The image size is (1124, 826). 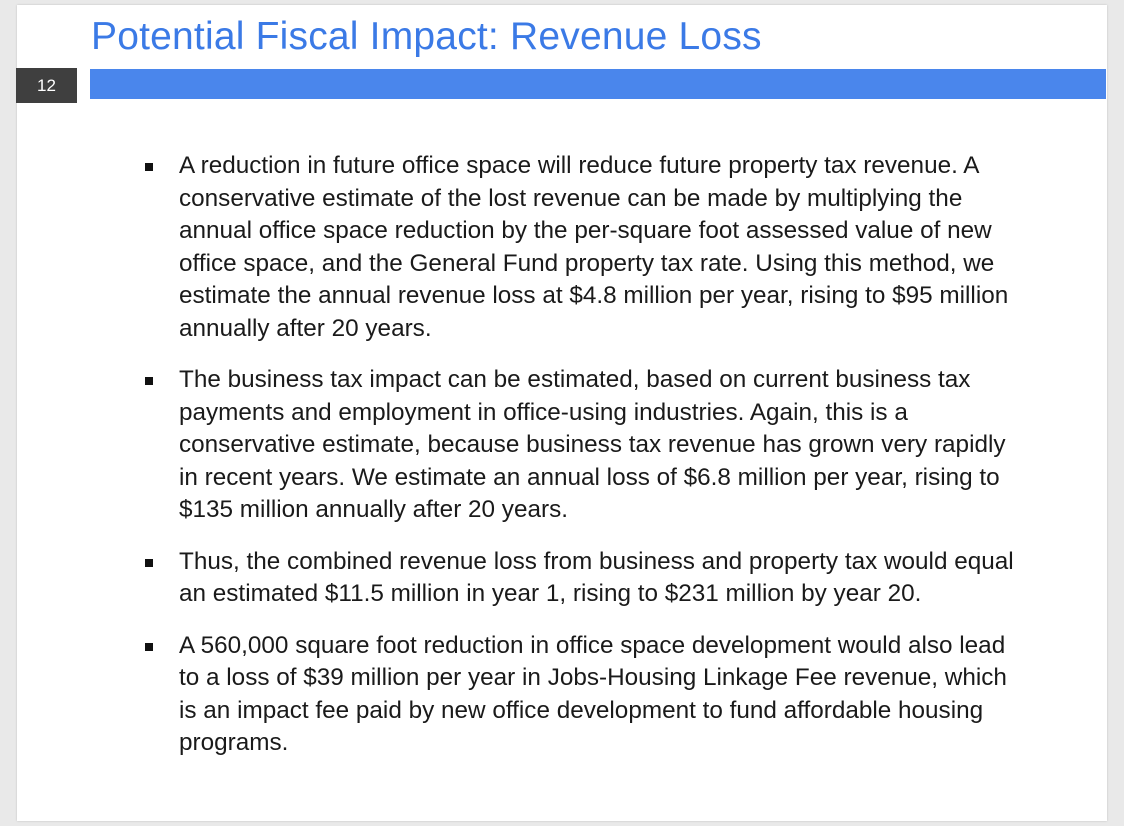 What do you see at coordinates (598, 84) in the screenshot?
I see `title-accent-bar` at bounding box center [598, 84].